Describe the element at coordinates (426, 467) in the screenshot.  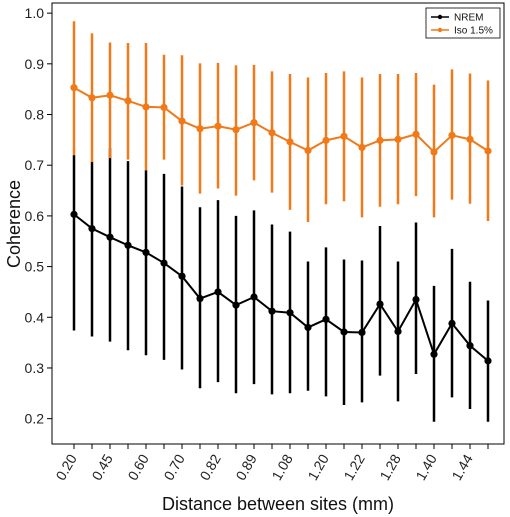
I see `x-tick-label: 1.40` at that location.